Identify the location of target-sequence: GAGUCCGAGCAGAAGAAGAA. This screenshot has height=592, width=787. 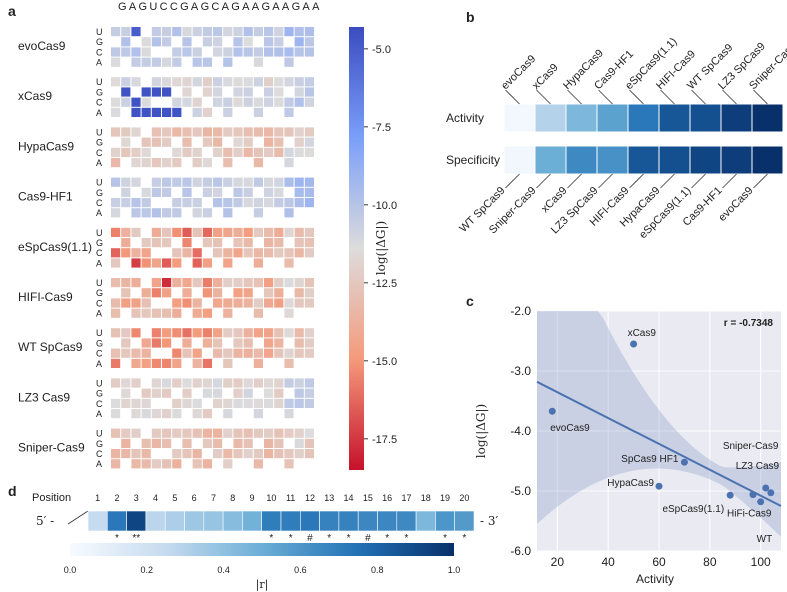
(220, 7).